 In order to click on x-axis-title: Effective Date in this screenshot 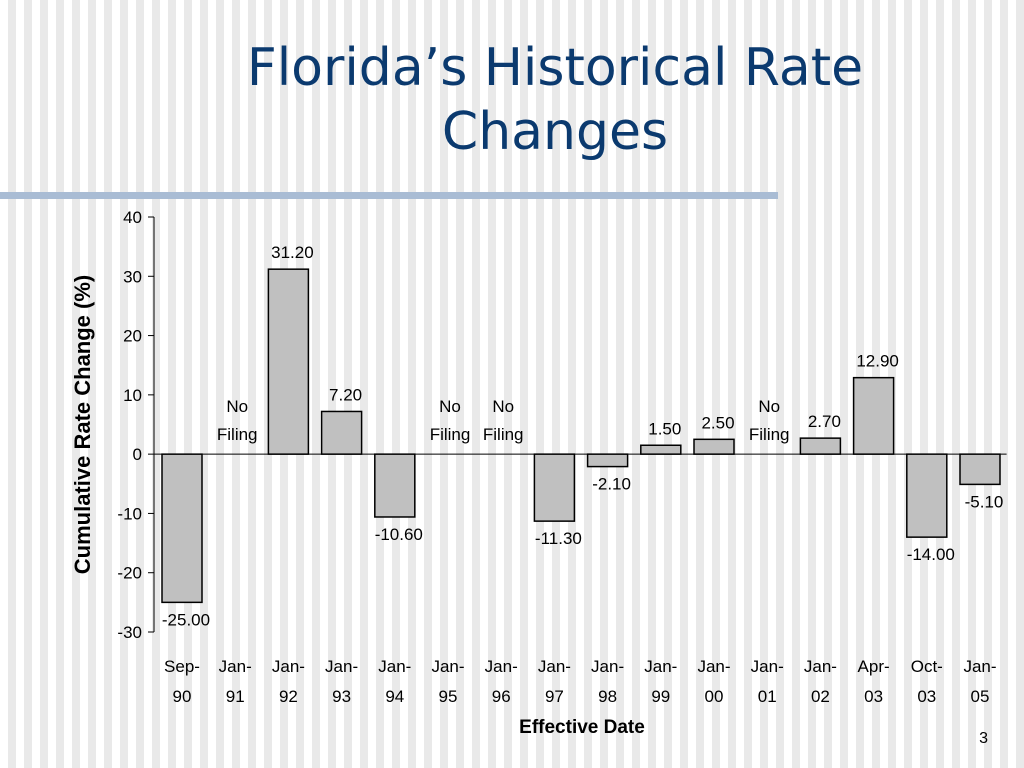, I will do `click(582, 727)`.